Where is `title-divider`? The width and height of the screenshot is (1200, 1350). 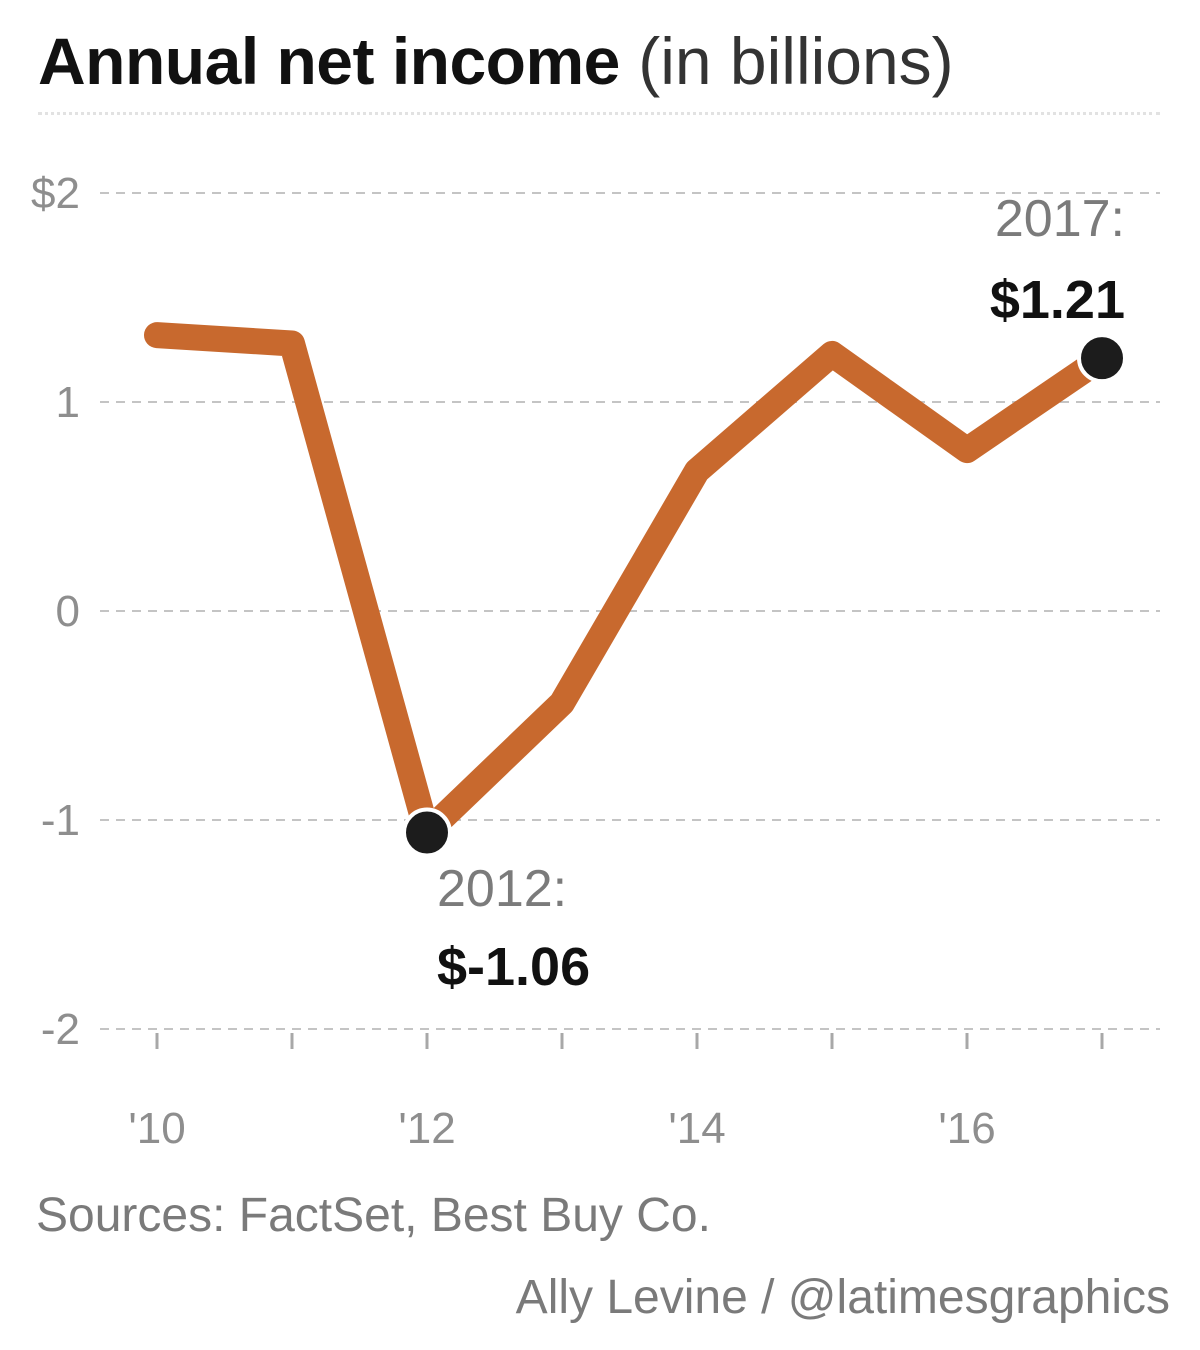 title-divider is located at coordinates (599, 113).